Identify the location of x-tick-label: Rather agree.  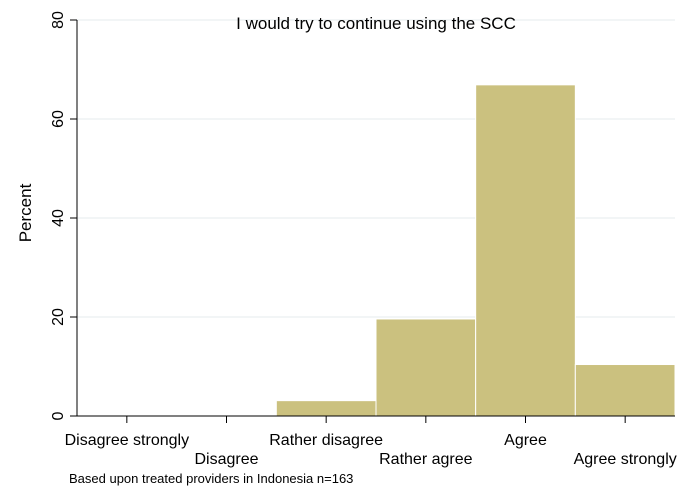
(425, 459).